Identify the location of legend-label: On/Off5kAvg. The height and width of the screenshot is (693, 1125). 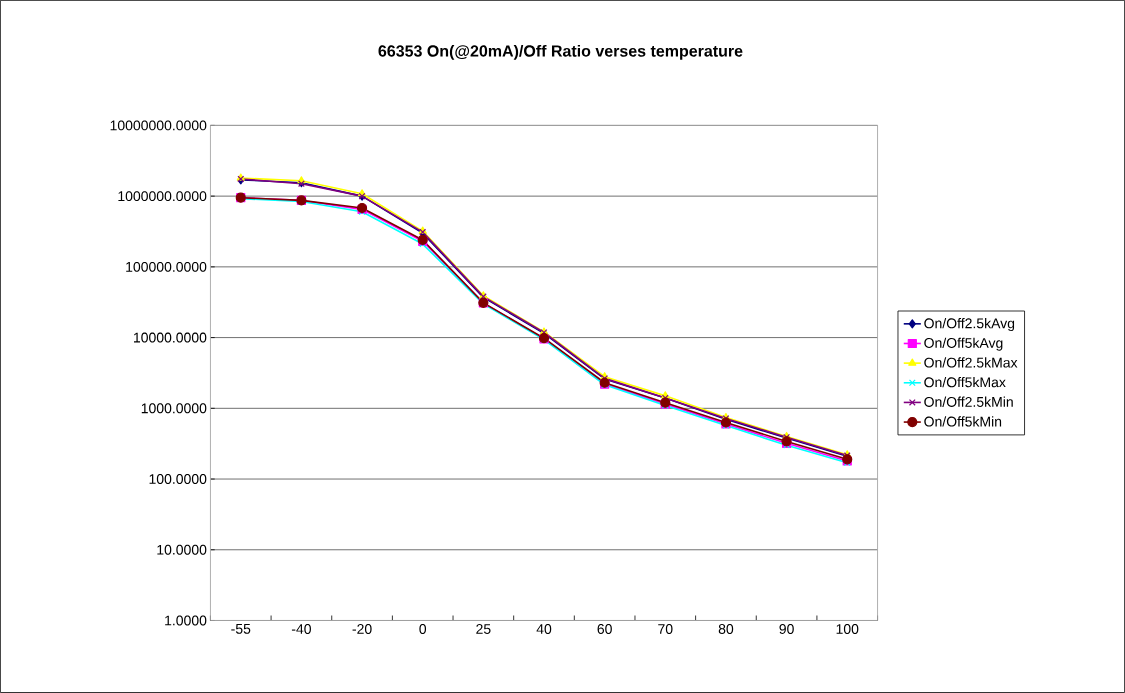
(963, 344).